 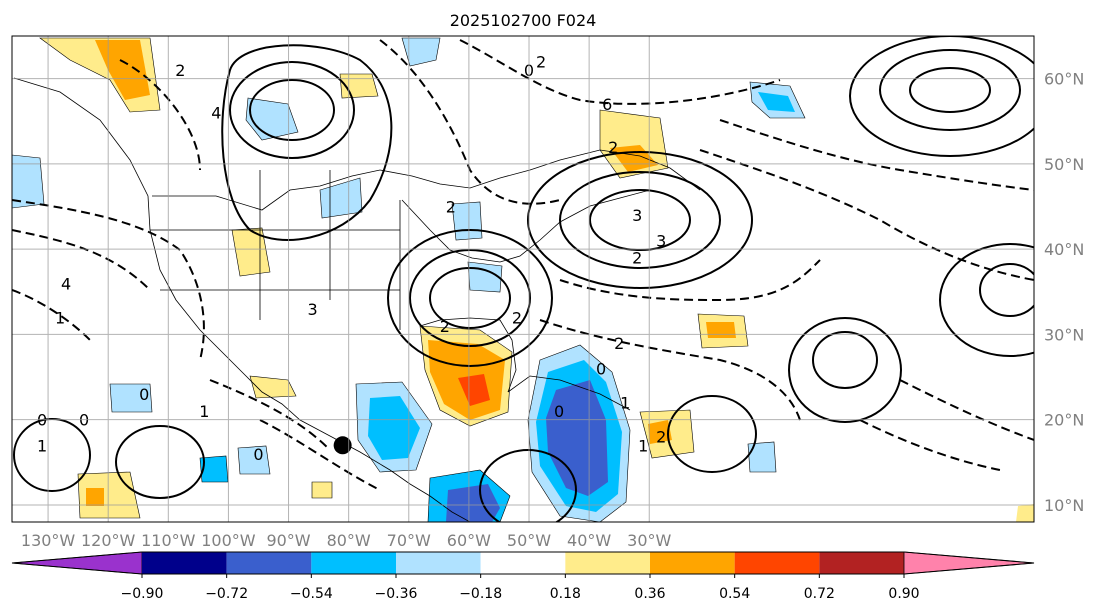 What do you see at coordinates (349, 540) in the screenshot?
I see `x-tick-label: 80°W` at bounding box center [349, 540].